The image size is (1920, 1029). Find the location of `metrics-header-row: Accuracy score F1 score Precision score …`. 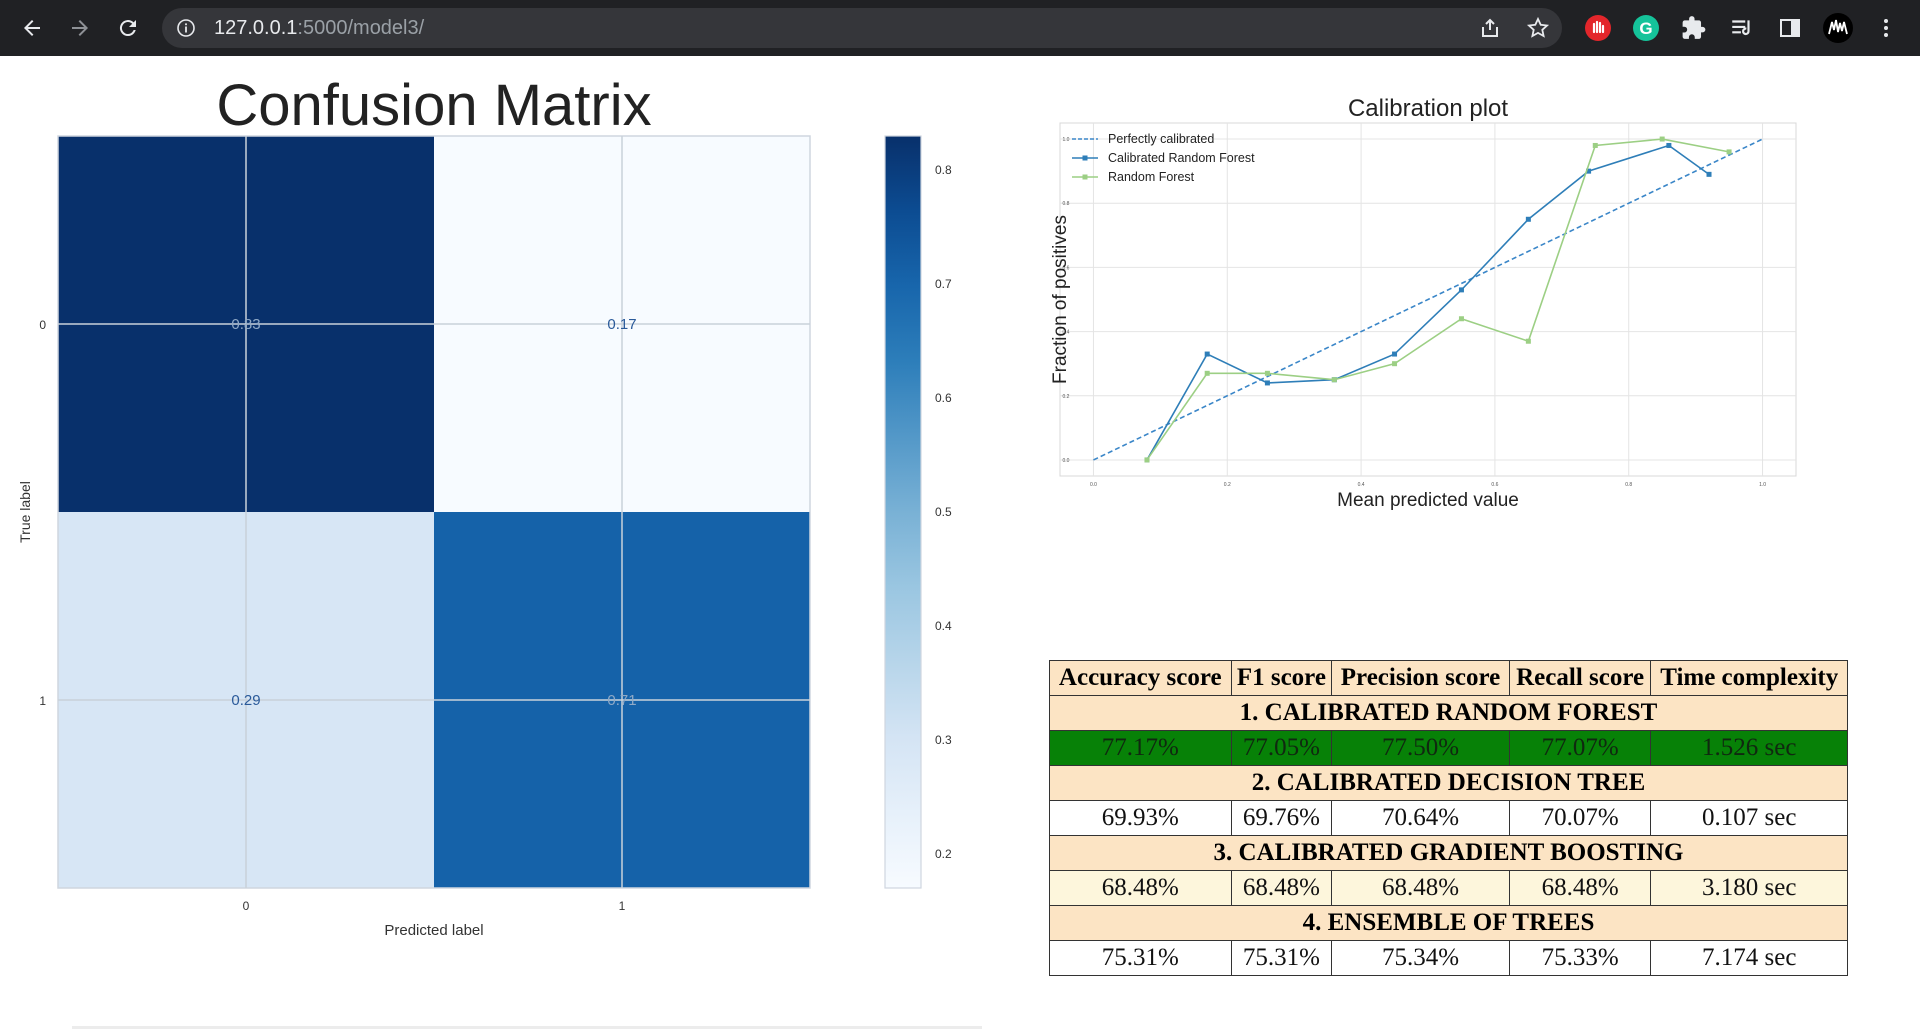

metrics-header-row: Accuracy score F1 score Precision score … is located at coordinates (1448, 678).